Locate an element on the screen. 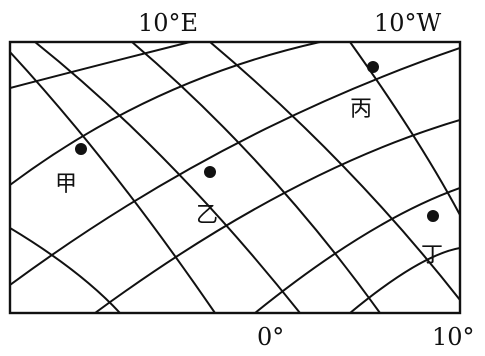 This screenshot has height=356, width=485. corner-curve is located at coordinates (65, 270).